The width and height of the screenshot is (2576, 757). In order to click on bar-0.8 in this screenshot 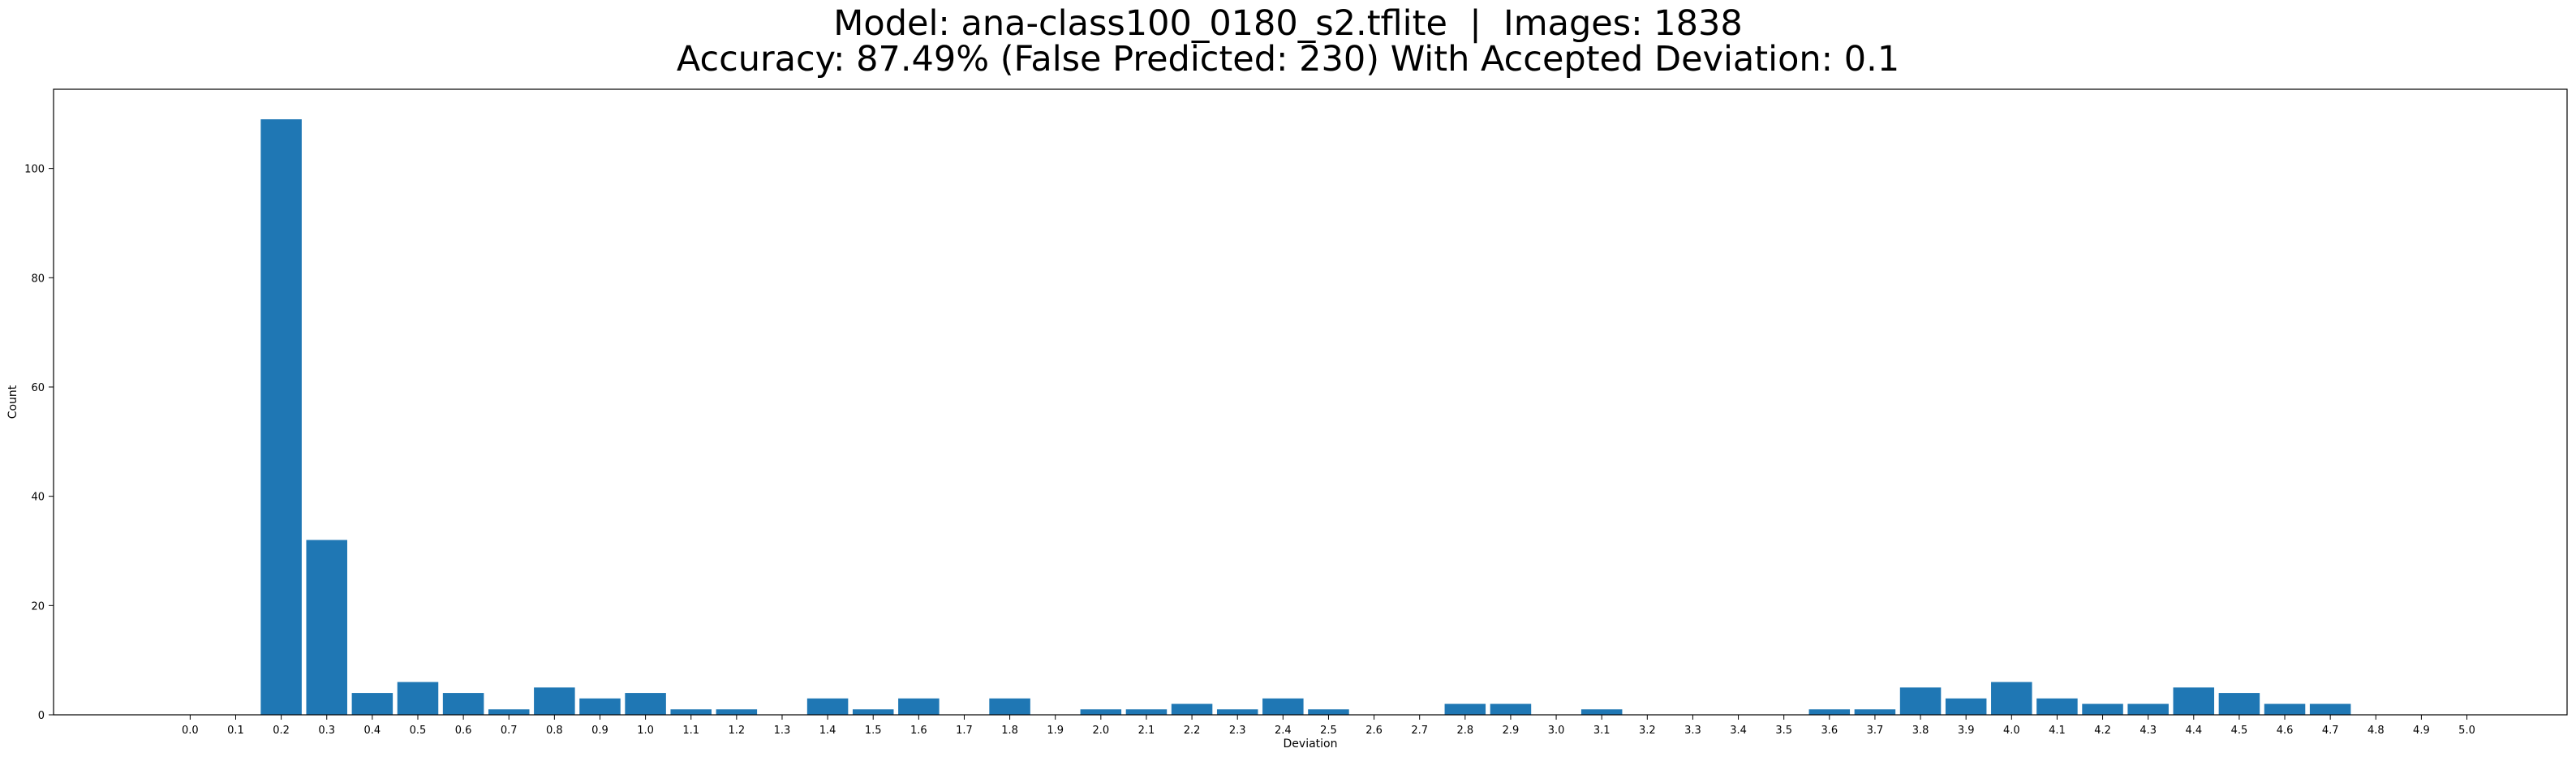, I will do `click(554, 701)`.